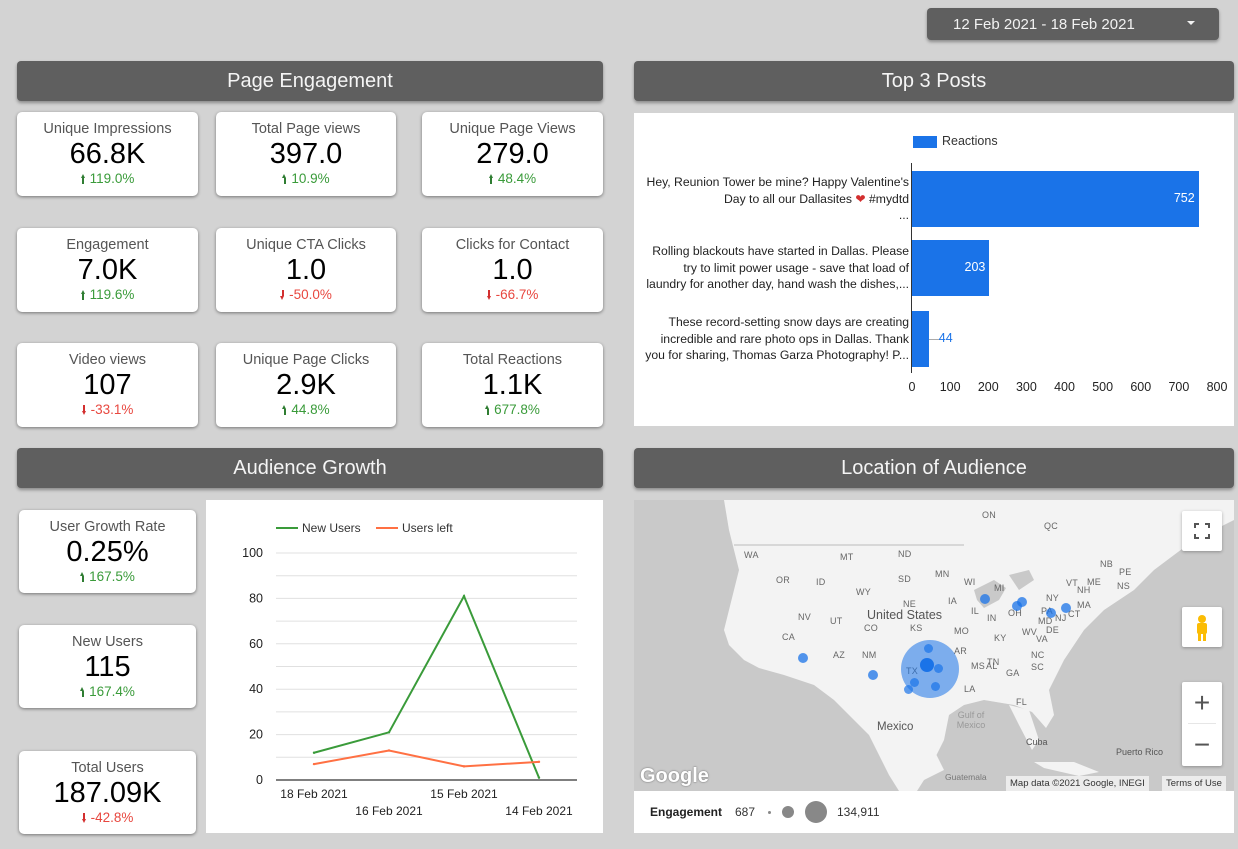 Image resolution: width=1238 pixels, height=849 pixels. What do you see at coordinates (389, 811) in the screenshot?
I see `x-axis-tick-label: 16 Feb 2021` at bounding box center [389, 811].